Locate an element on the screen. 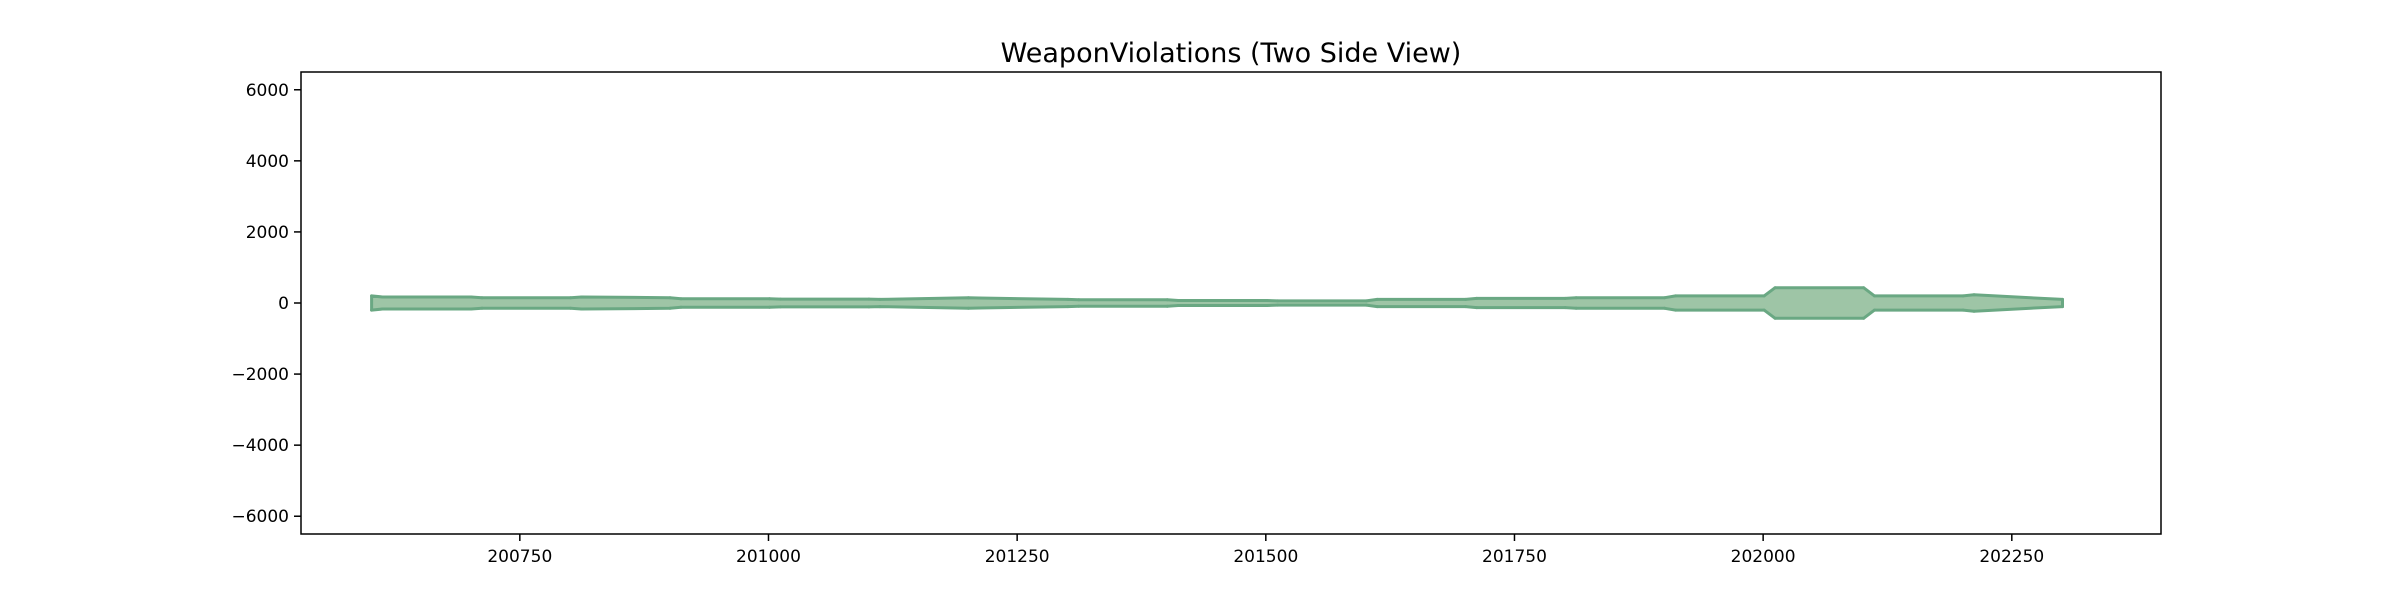  y-tick-label: −6000 is located at coordinates (260, 517).